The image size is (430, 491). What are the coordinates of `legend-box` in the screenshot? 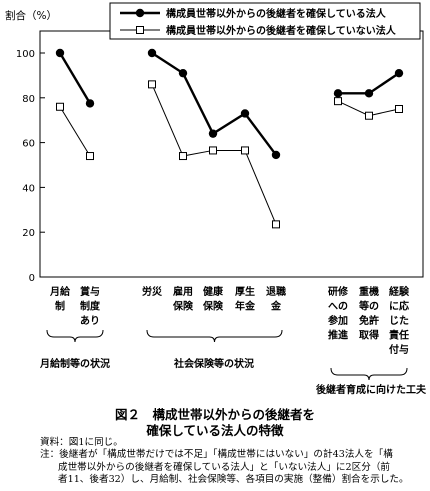 It's located at (265, 21).